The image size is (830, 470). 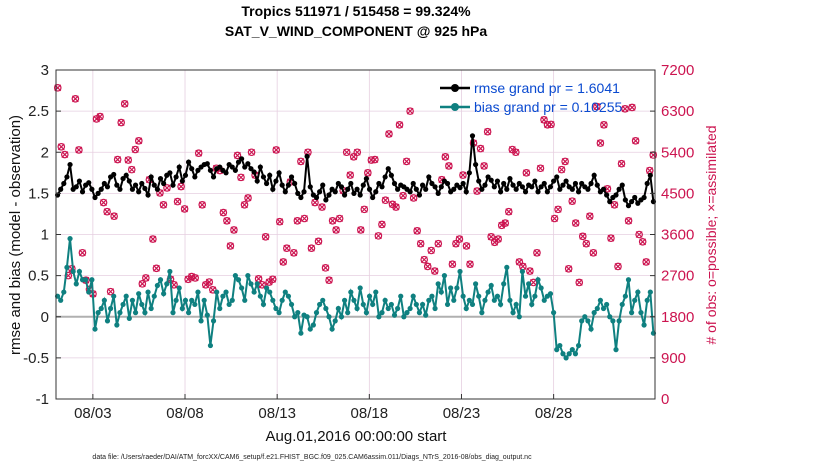 I want to click on y-axis-label: rmse and bias (model - observation), so click(x=15, y=235).